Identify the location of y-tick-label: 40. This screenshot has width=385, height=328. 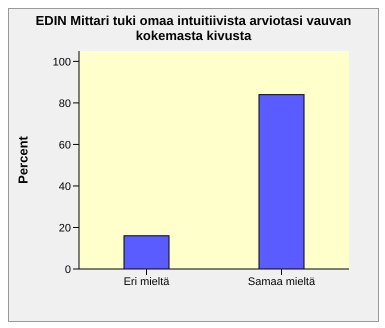
(64, 186).